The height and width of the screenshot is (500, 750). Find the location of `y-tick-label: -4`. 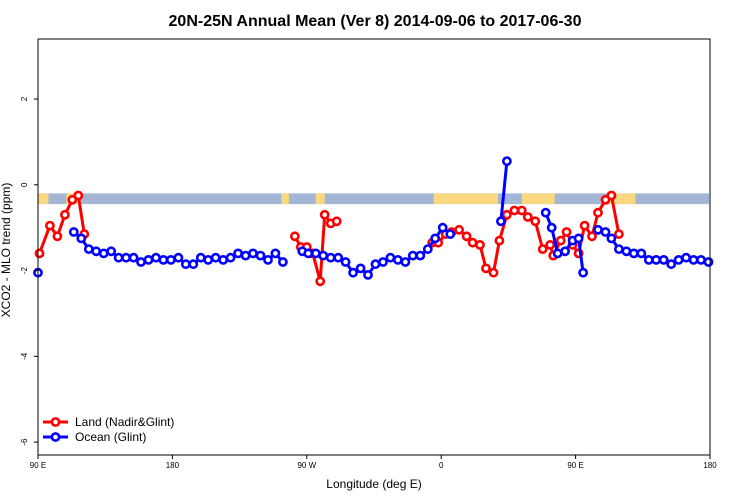

y-tick-label: -4 is located at coordinates (24, 356).